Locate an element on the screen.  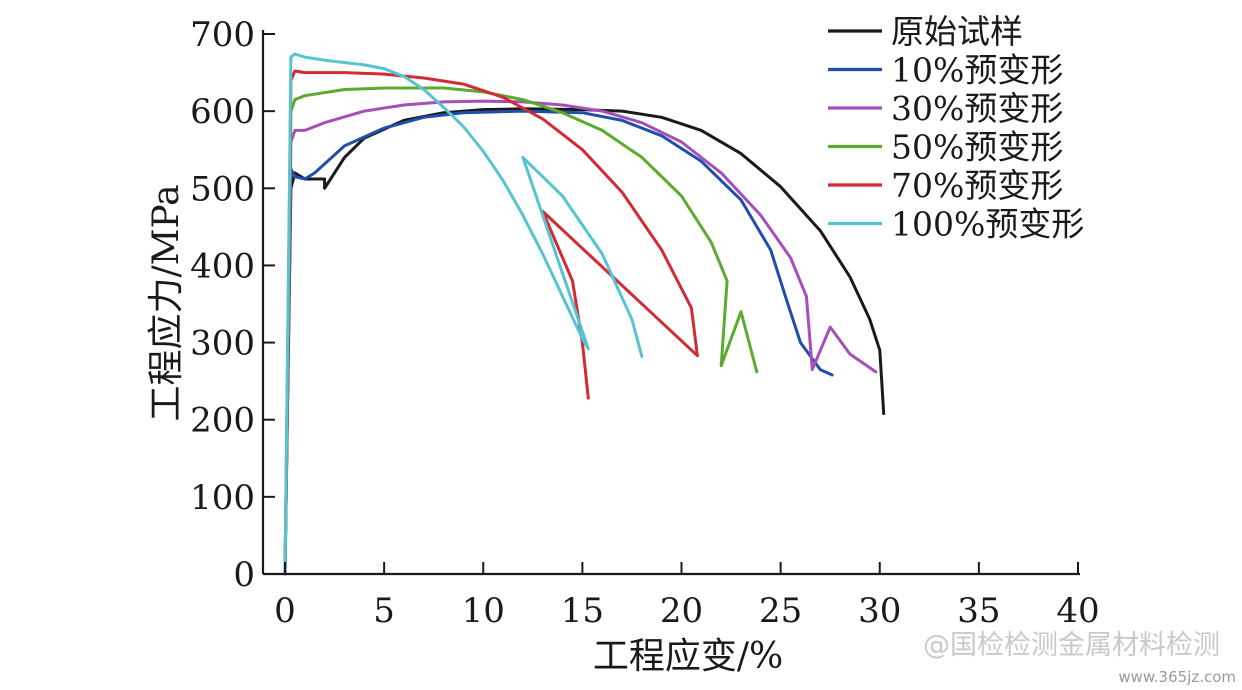
x-tick-label: 35 is located at coordinates (978, 611).